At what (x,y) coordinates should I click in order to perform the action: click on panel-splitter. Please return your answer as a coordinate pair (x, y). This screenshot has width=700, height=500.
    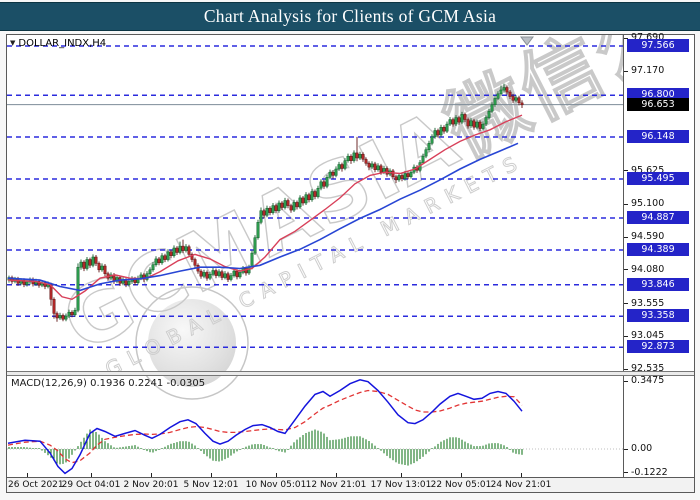
    Looking at the image, I should click on (350, 373).